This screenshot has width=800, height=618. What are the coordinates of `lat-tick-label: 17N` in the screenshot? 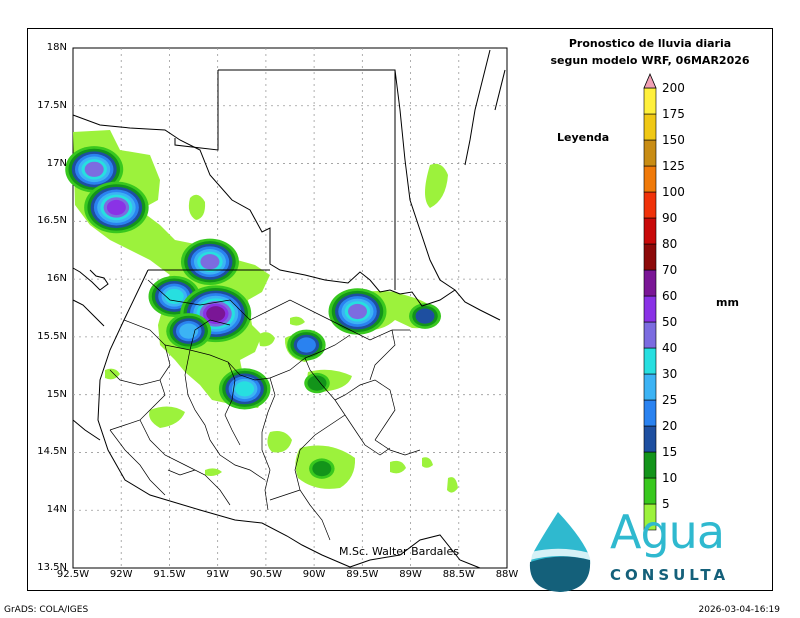 It's located at (56, 163).